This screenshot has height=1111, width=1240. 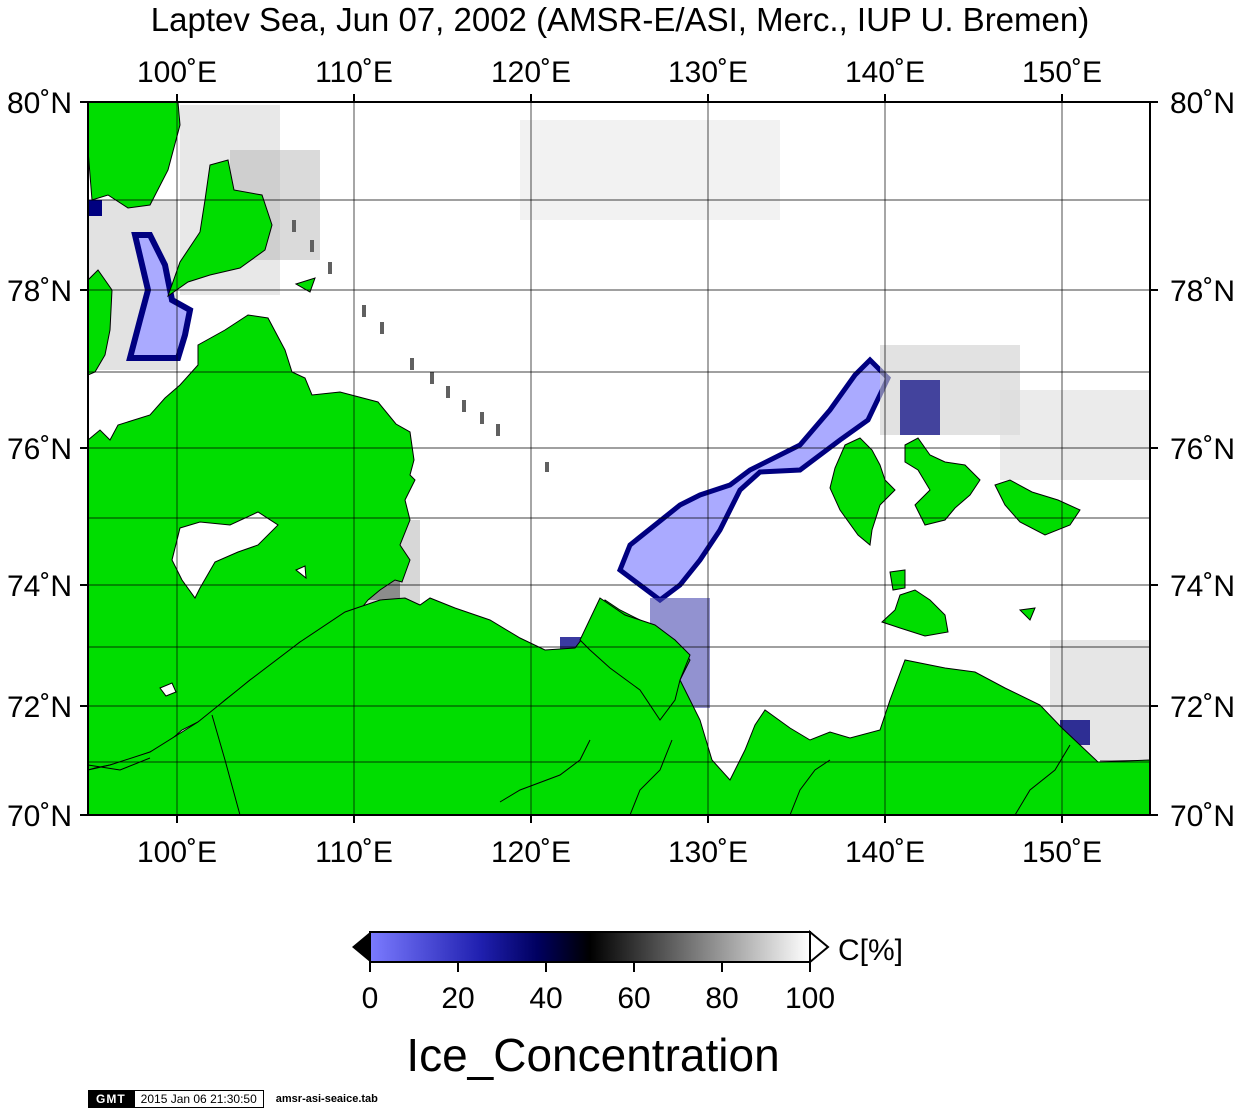 What do you see at coordinates (1037, 507) in the screenshot?
I see `new-siberia-island` at bounding box center [1037, 507].